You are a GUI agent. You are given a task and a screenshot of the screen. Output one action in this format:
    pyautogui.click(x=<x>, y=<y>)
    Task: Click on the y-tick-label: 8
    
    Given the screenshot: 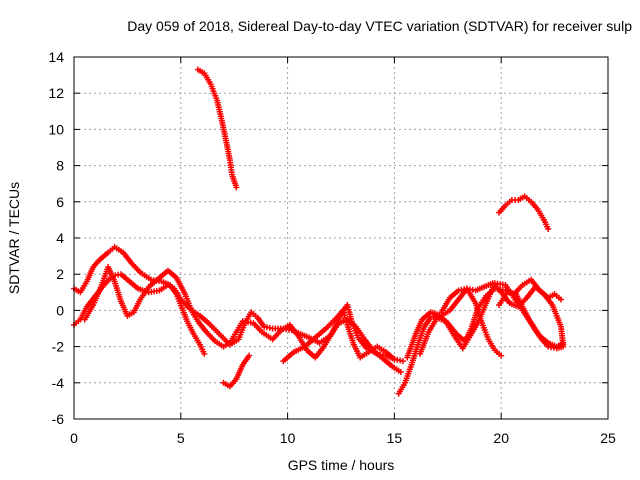 What is the action you would take?
    pyautogui.click(x=60, y=166)
    